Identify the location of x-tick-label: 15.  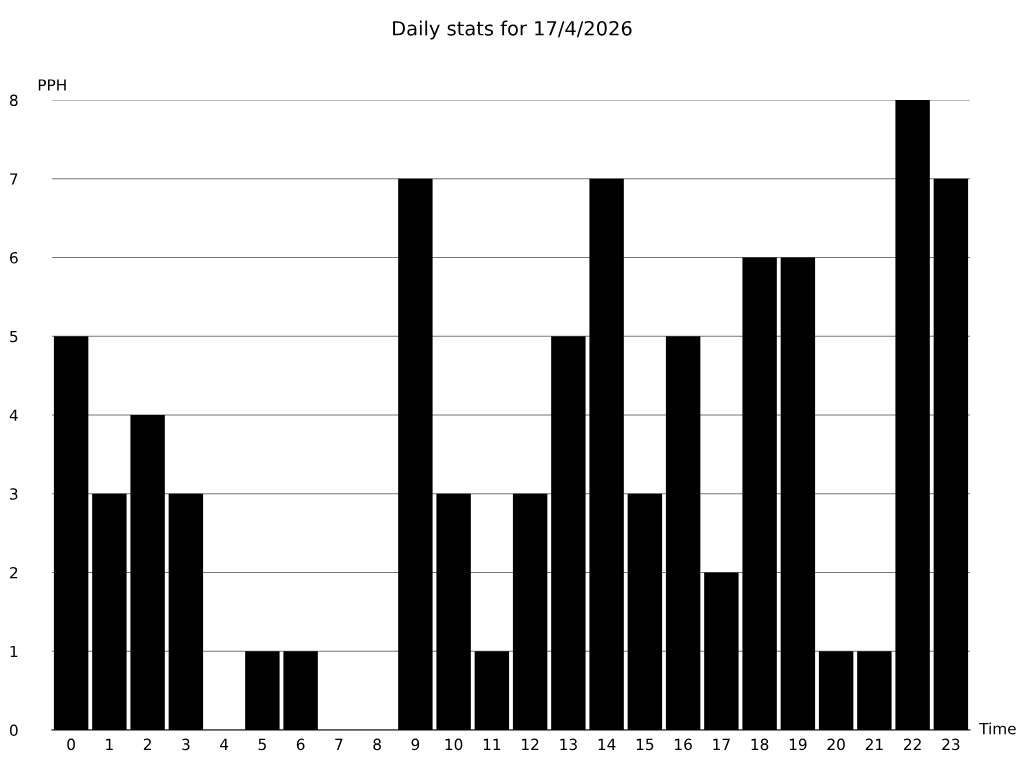
(645, 744).